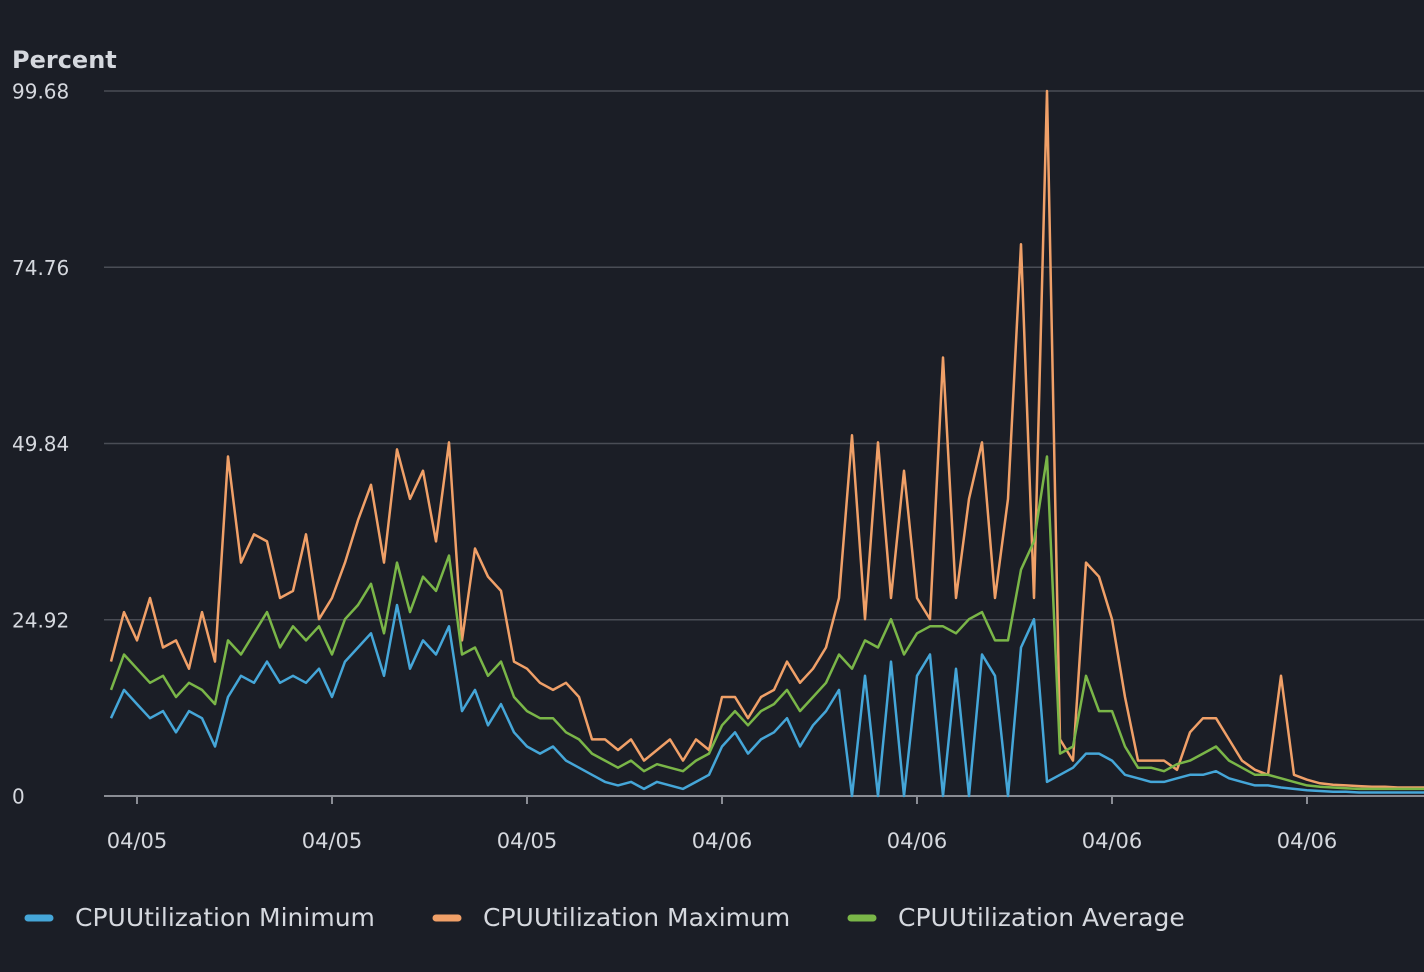 The image size is (1424, 972). Describe the element at coordinates (40, 268) in the screenshot. I see `y-tick-label: 74.76` at that location.